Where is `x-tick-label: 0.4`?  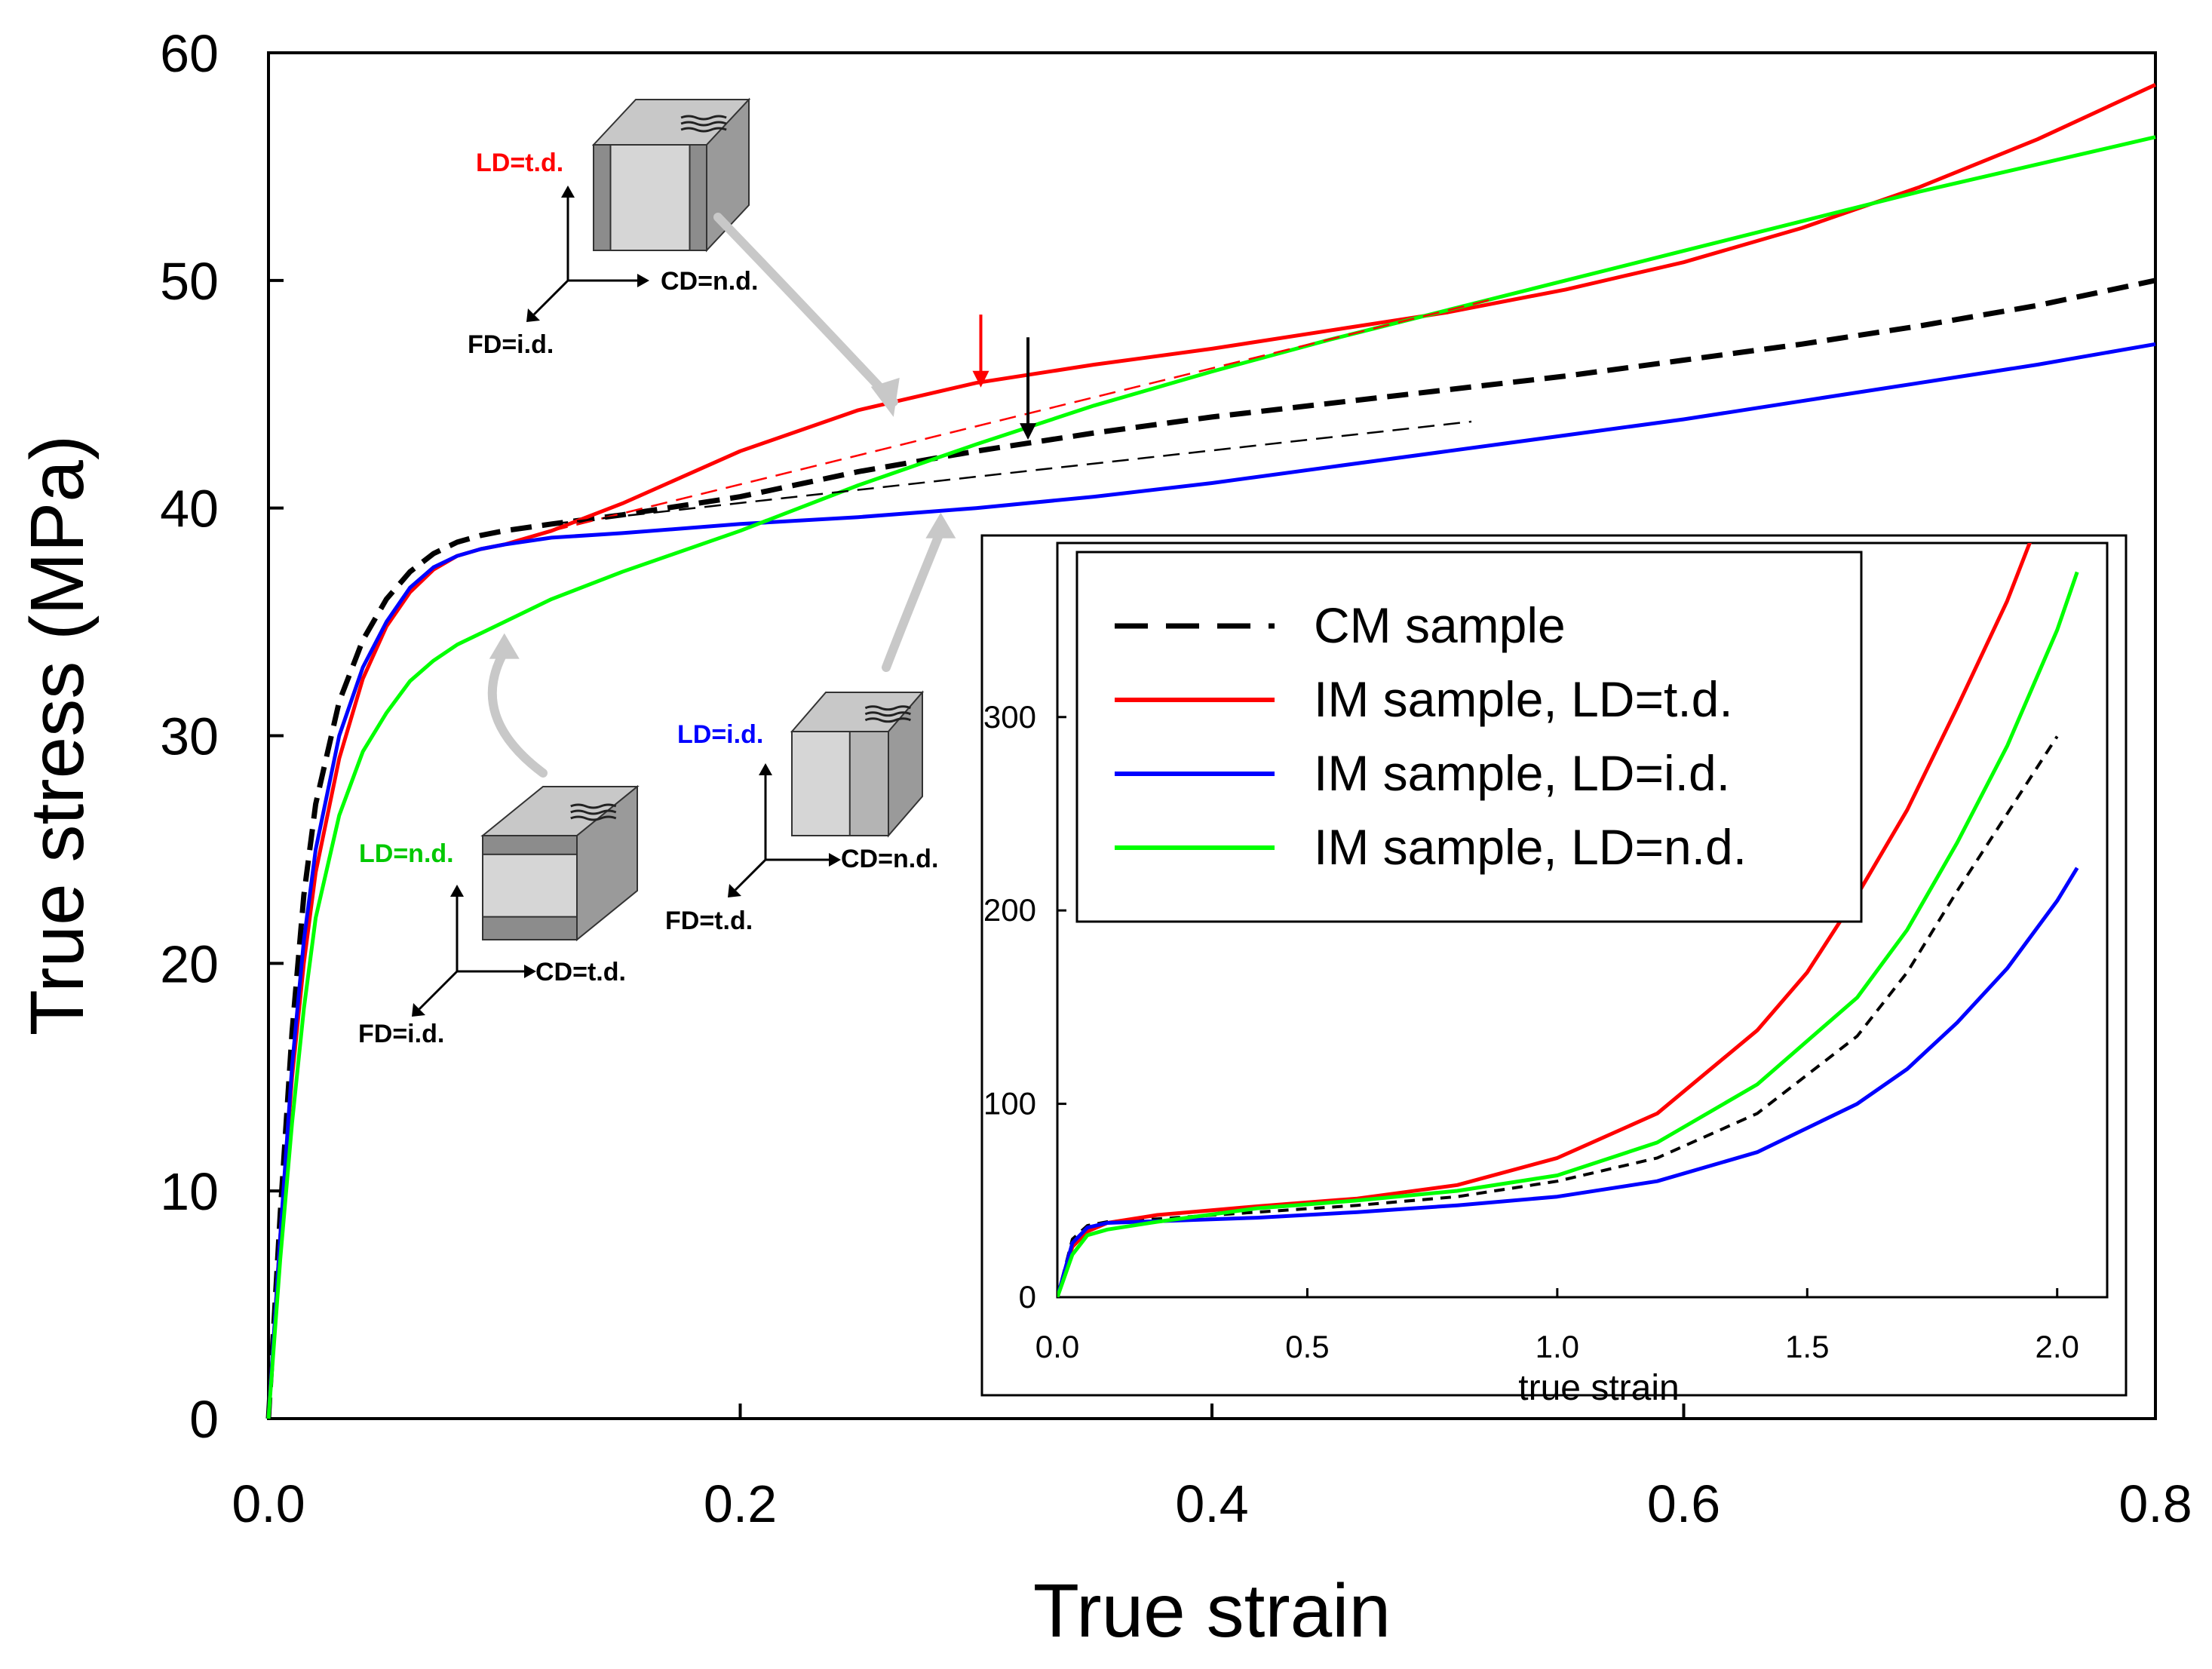
x-tick-label: 0.4 is located at coordinates (1211, 1503).